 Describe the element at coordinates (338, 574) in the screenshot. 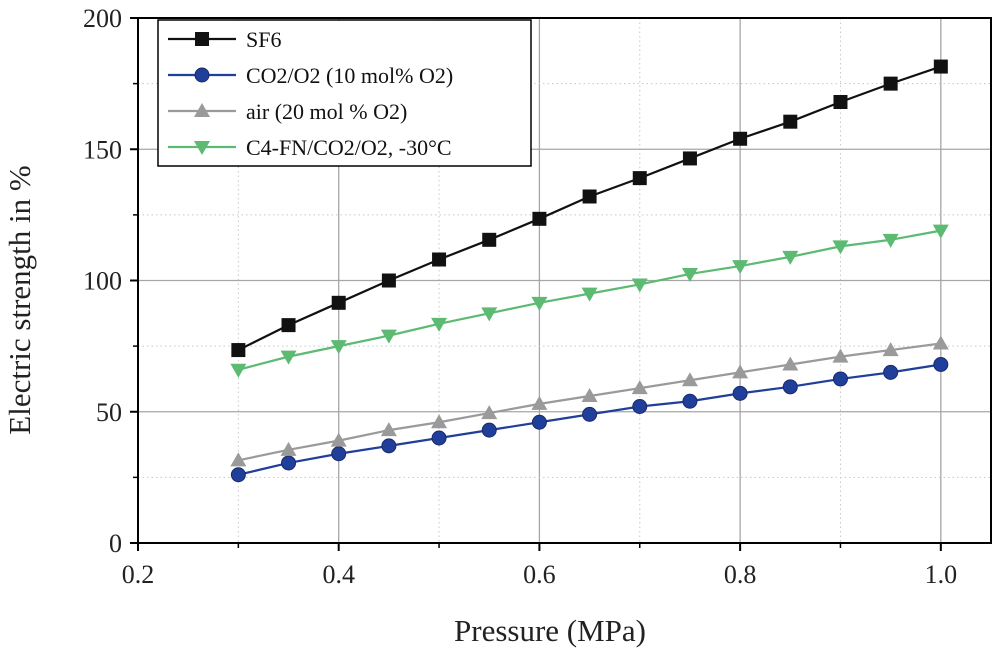

I see `x-tick-label: 0.4` at that location.